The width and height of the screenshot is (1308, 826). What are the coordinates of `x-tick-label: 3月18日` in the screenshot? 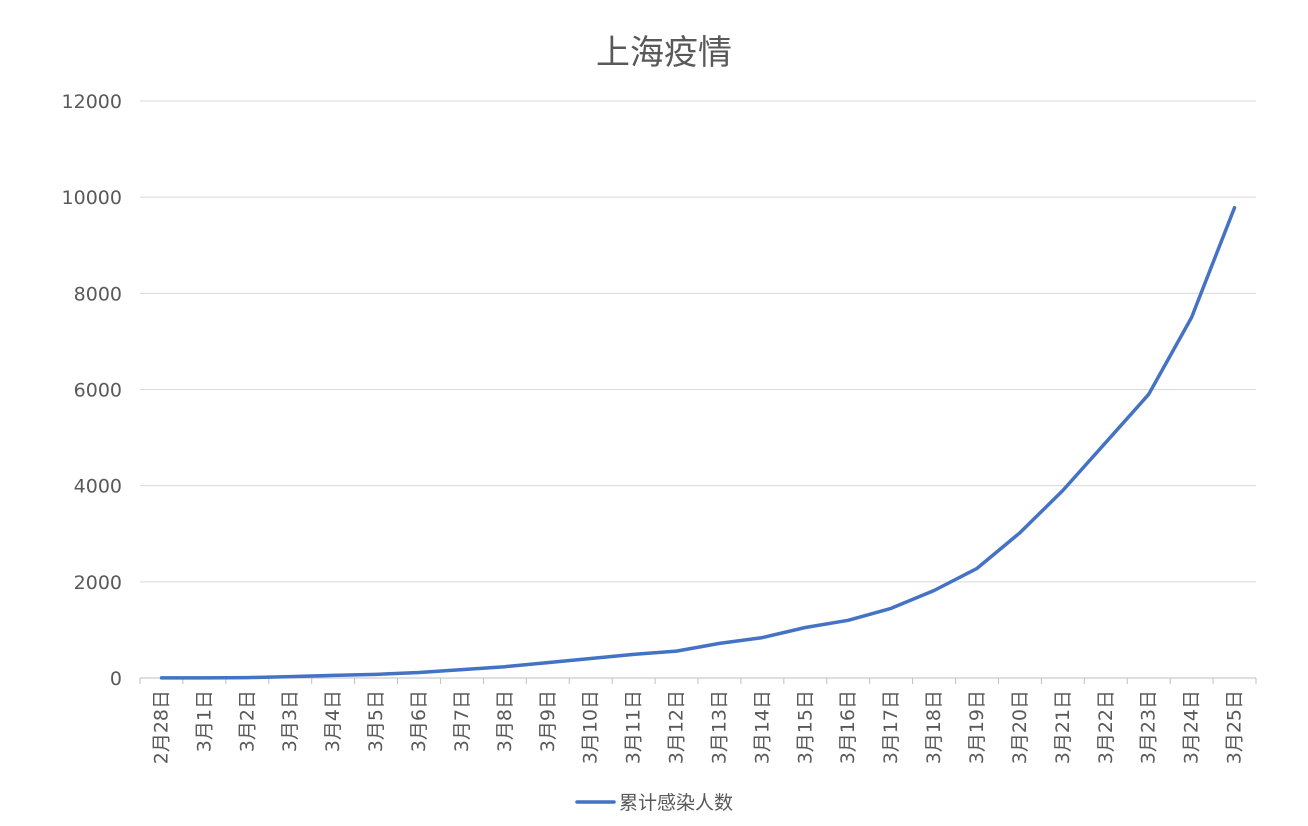 It's located at (934, 727).